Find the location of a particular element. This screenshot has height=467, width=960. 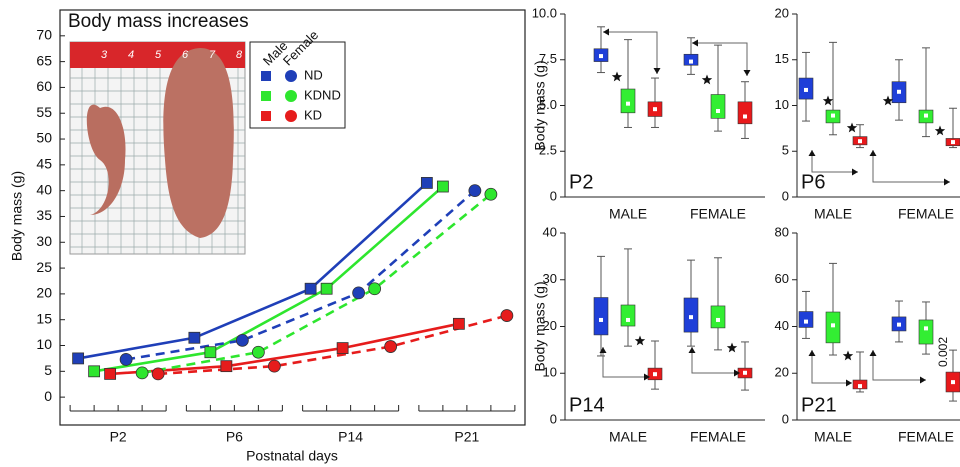

x-axis-label: Postnatal days is located at coordinates (292, 456).